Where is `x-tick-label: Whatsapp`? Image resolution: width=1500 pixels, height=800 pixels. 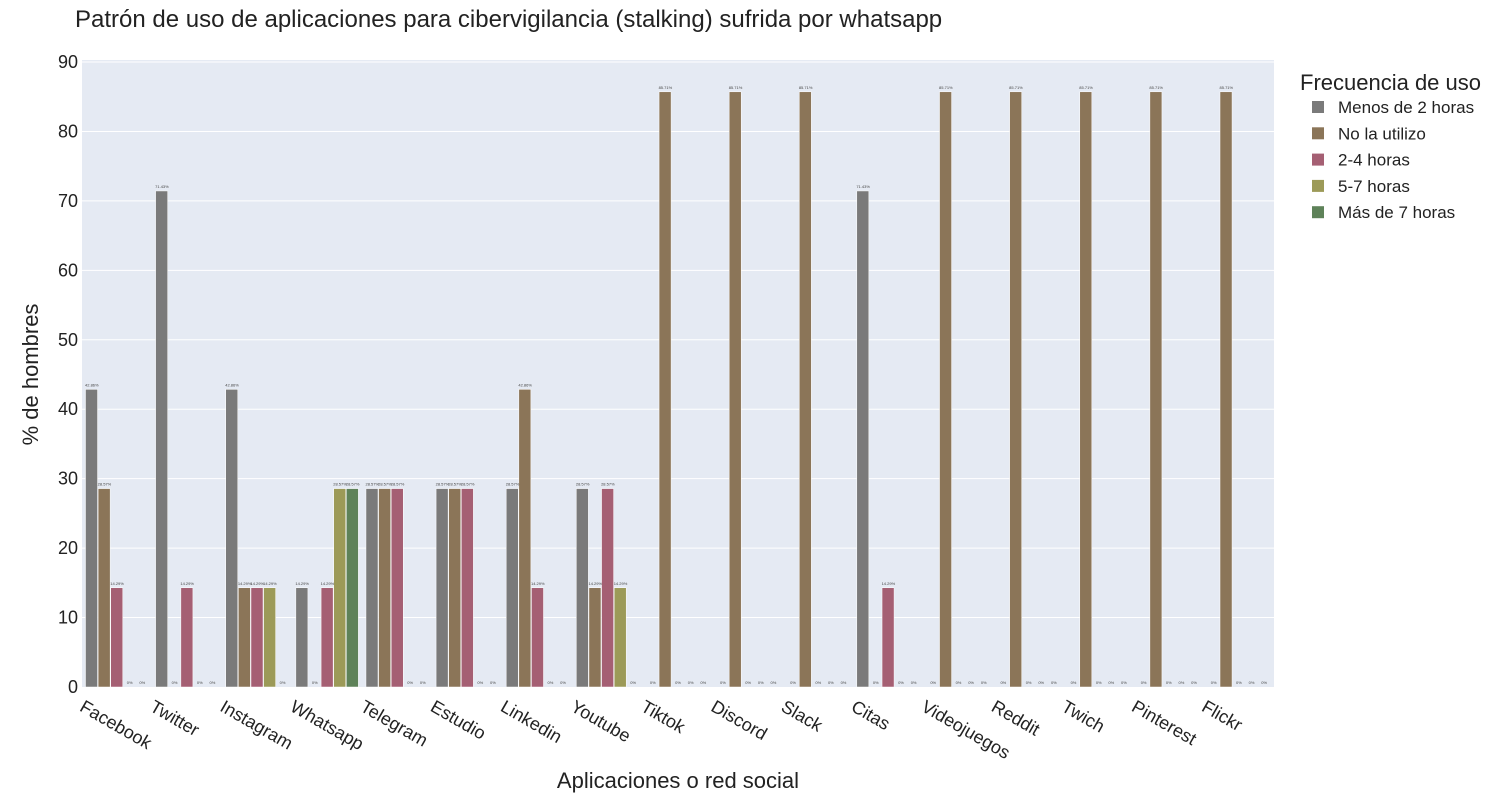
x-tick-label: Whatsapp is located at coordinates (327, 725).